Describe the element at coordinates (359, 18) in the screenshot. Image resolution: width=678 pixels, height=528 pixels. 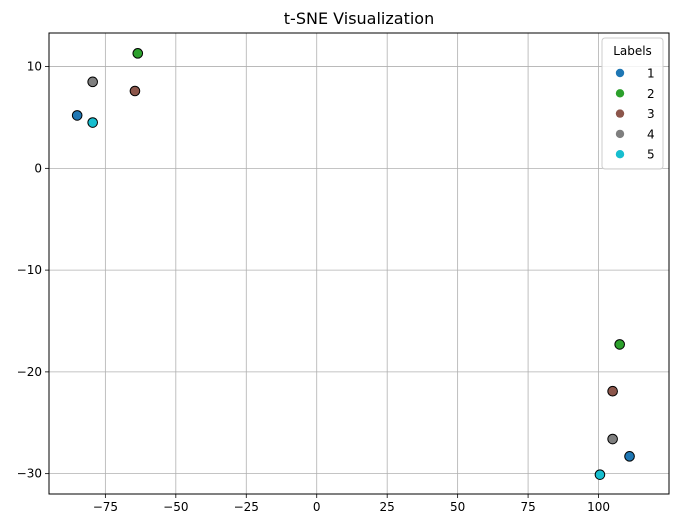
I see `chart-title: t-SNE Visualization` at that location.